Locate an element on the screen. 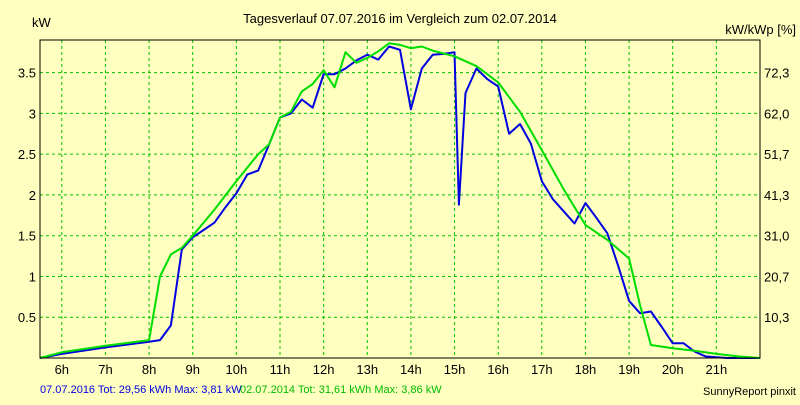 This screenshot has height=405, width=800. x-tick-label: 6h is located at coordinates (62, 369).